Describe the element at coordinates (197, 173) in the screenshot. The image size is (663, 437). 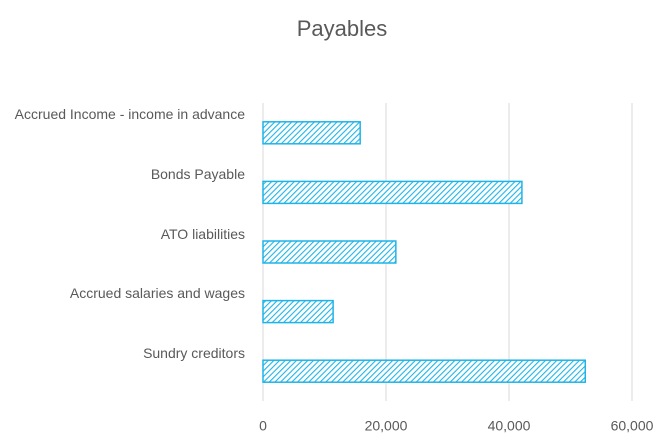
I see `y-tick-label: Bonds Payable` at that location.